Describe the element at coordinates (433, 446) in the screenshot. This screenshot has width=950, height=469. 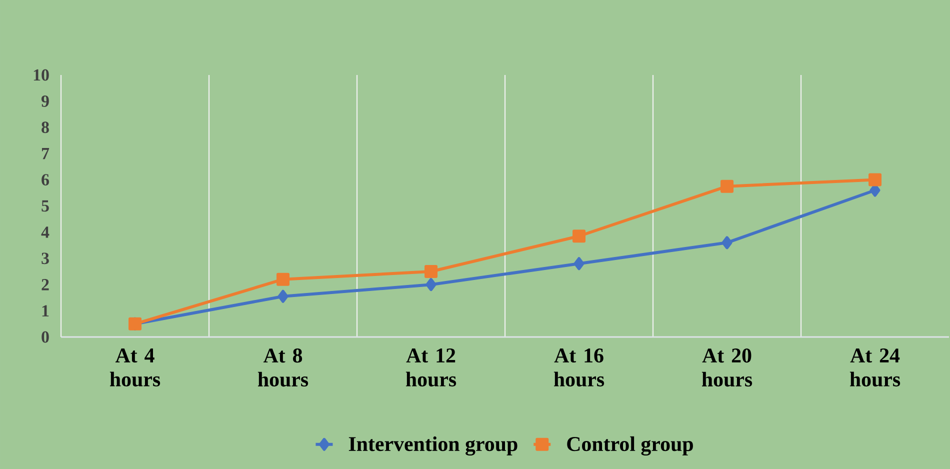
I see `legend-label: Intervention group` at that location.